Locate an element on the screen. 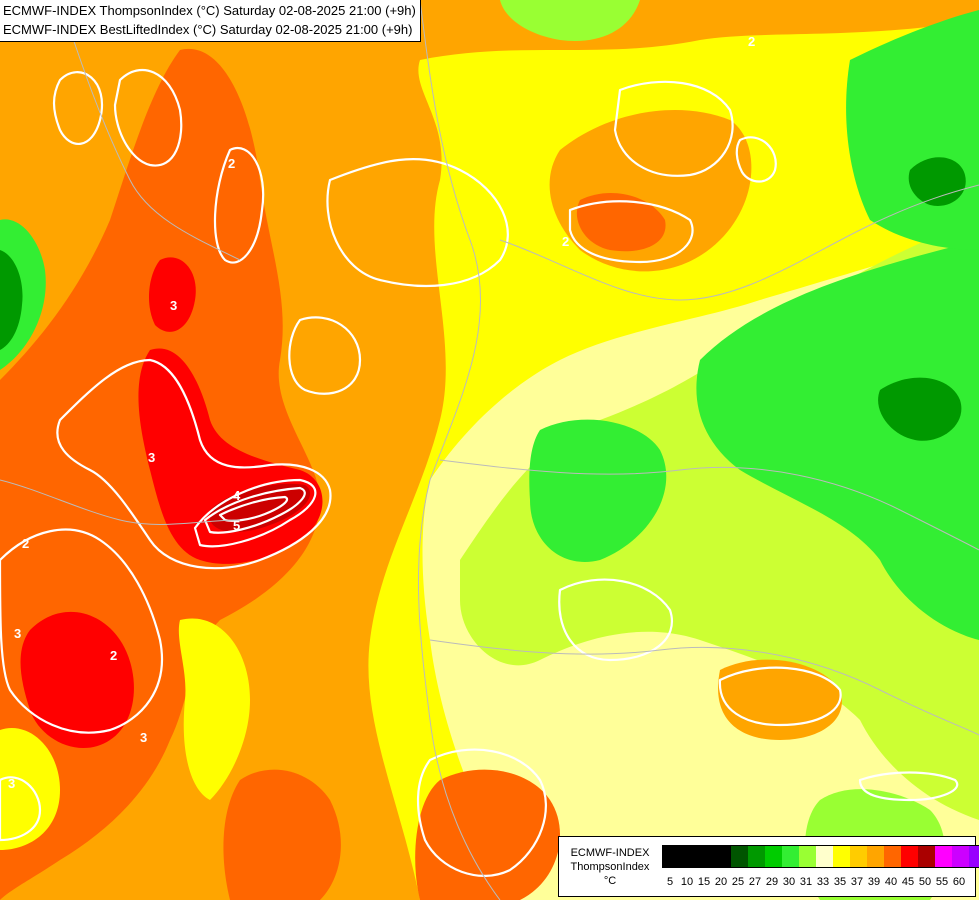 The image size is (979, 900). darkorange-patch-ne is located at coordinates (621, 222).